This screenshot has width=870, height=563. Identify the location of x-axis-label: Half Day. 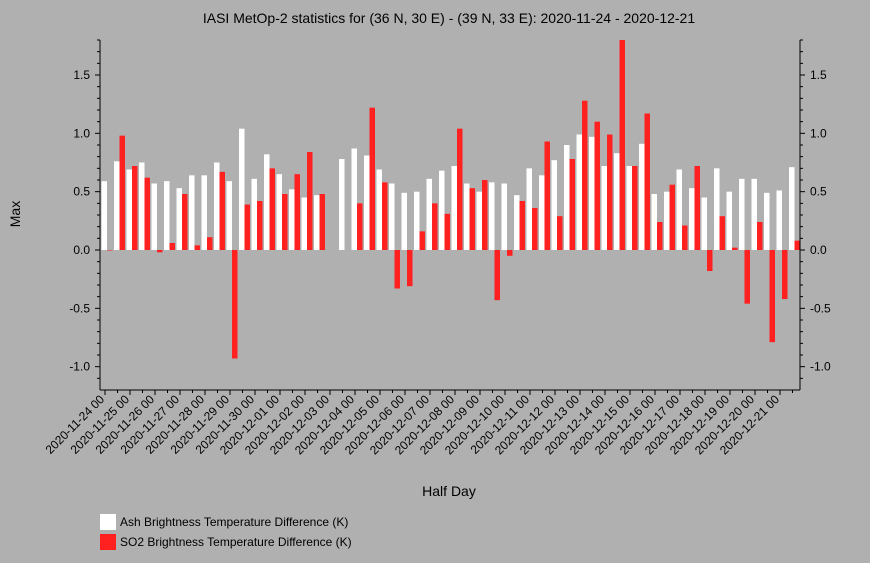
(449, 491).